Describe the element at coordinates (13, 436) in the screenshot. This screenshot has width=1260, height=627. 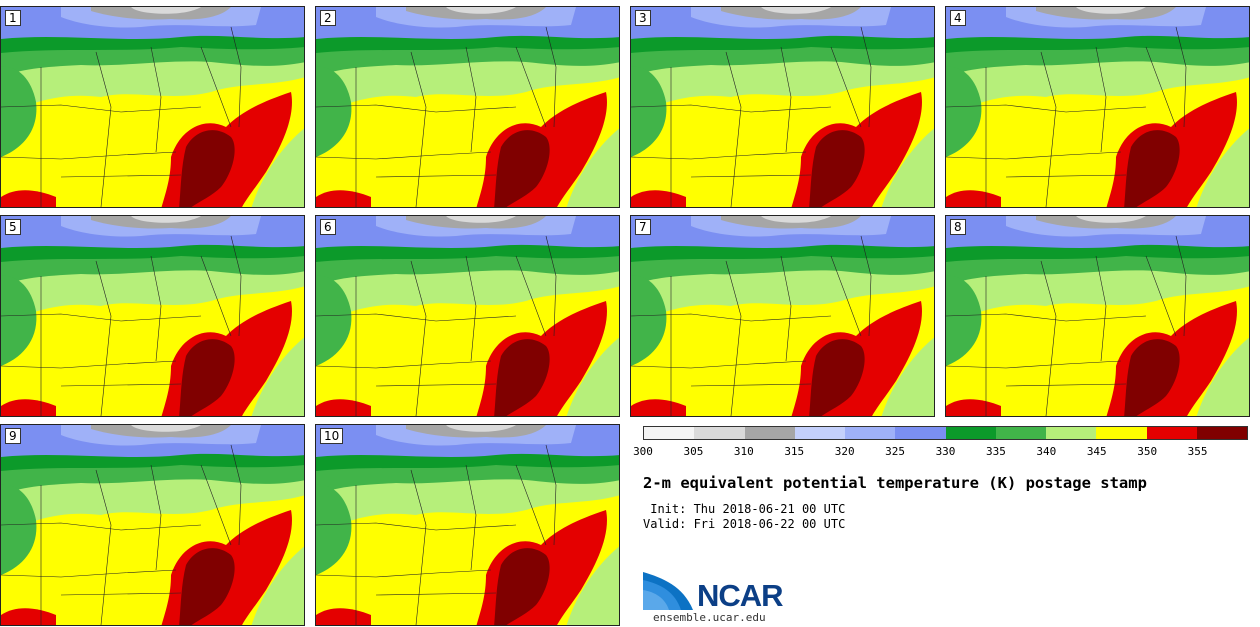
I see `member-number-label: 9` at that location.